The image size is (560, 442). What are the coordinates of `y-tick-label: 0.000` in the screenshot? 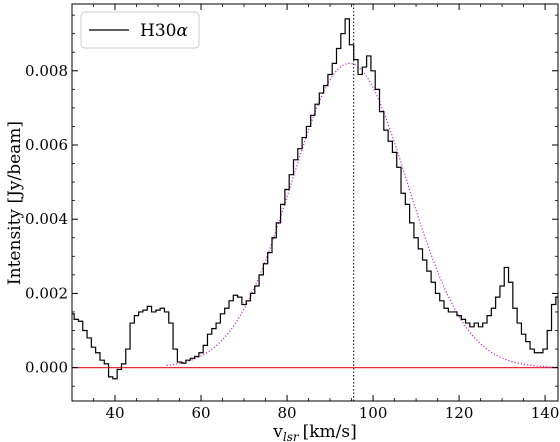 It's located at (46, 368).